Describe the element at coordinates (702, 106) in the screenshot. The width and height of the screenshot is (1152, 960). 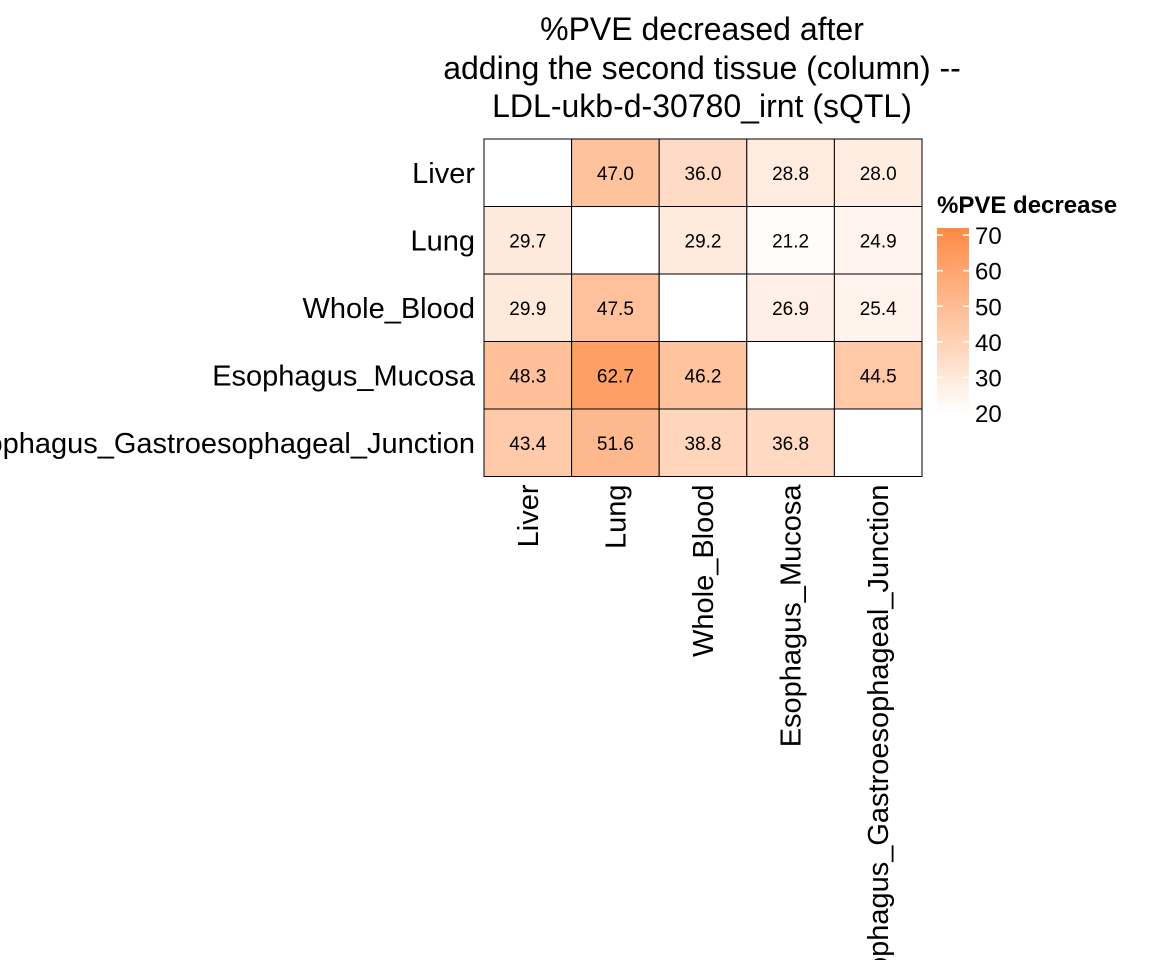
I see `chart-title-line: LDL-ukb-d-30780_irnt (sQTL)` at that location.